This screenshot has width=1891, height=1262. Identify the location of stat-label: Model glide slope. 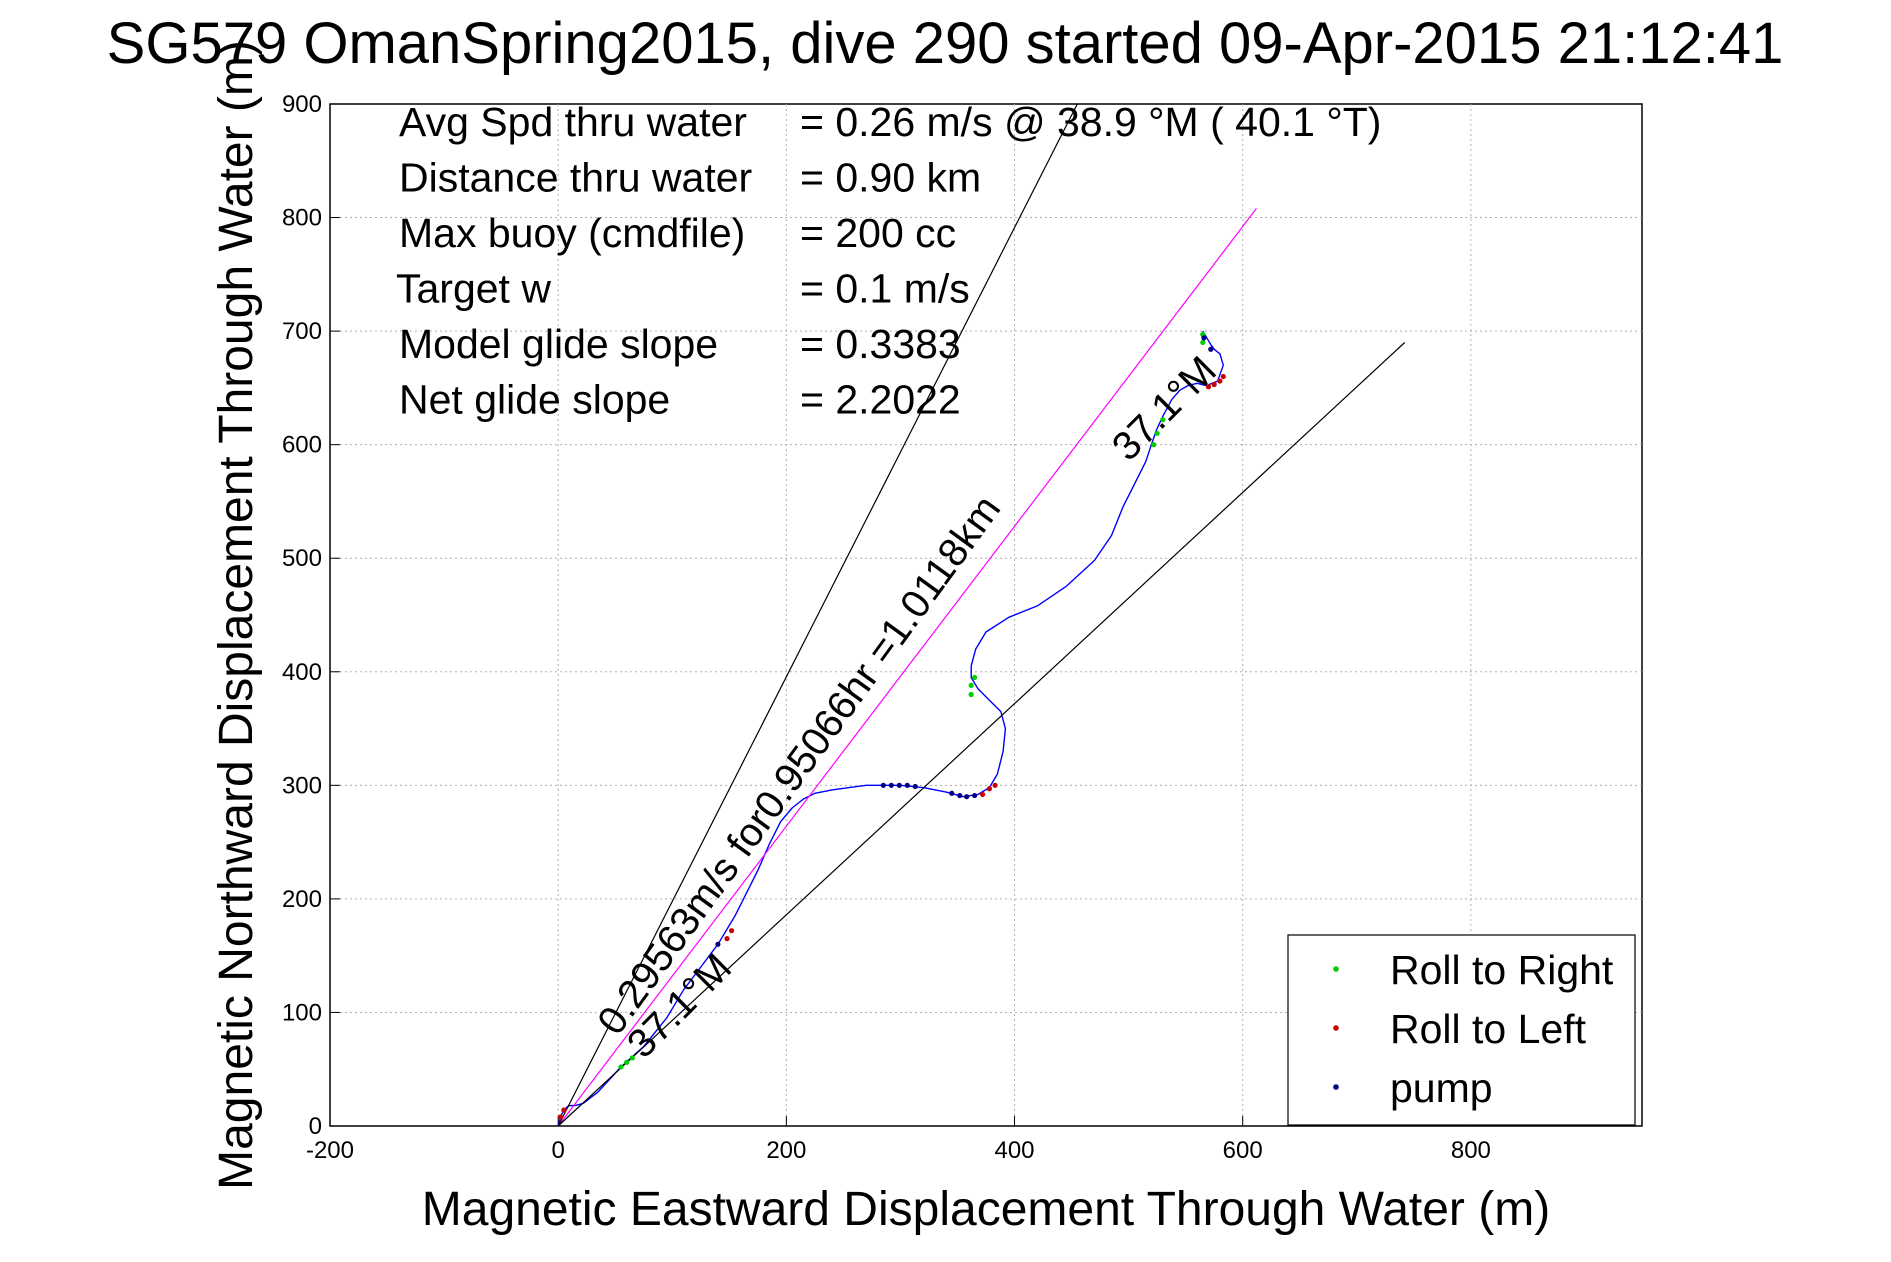
(558, 344).